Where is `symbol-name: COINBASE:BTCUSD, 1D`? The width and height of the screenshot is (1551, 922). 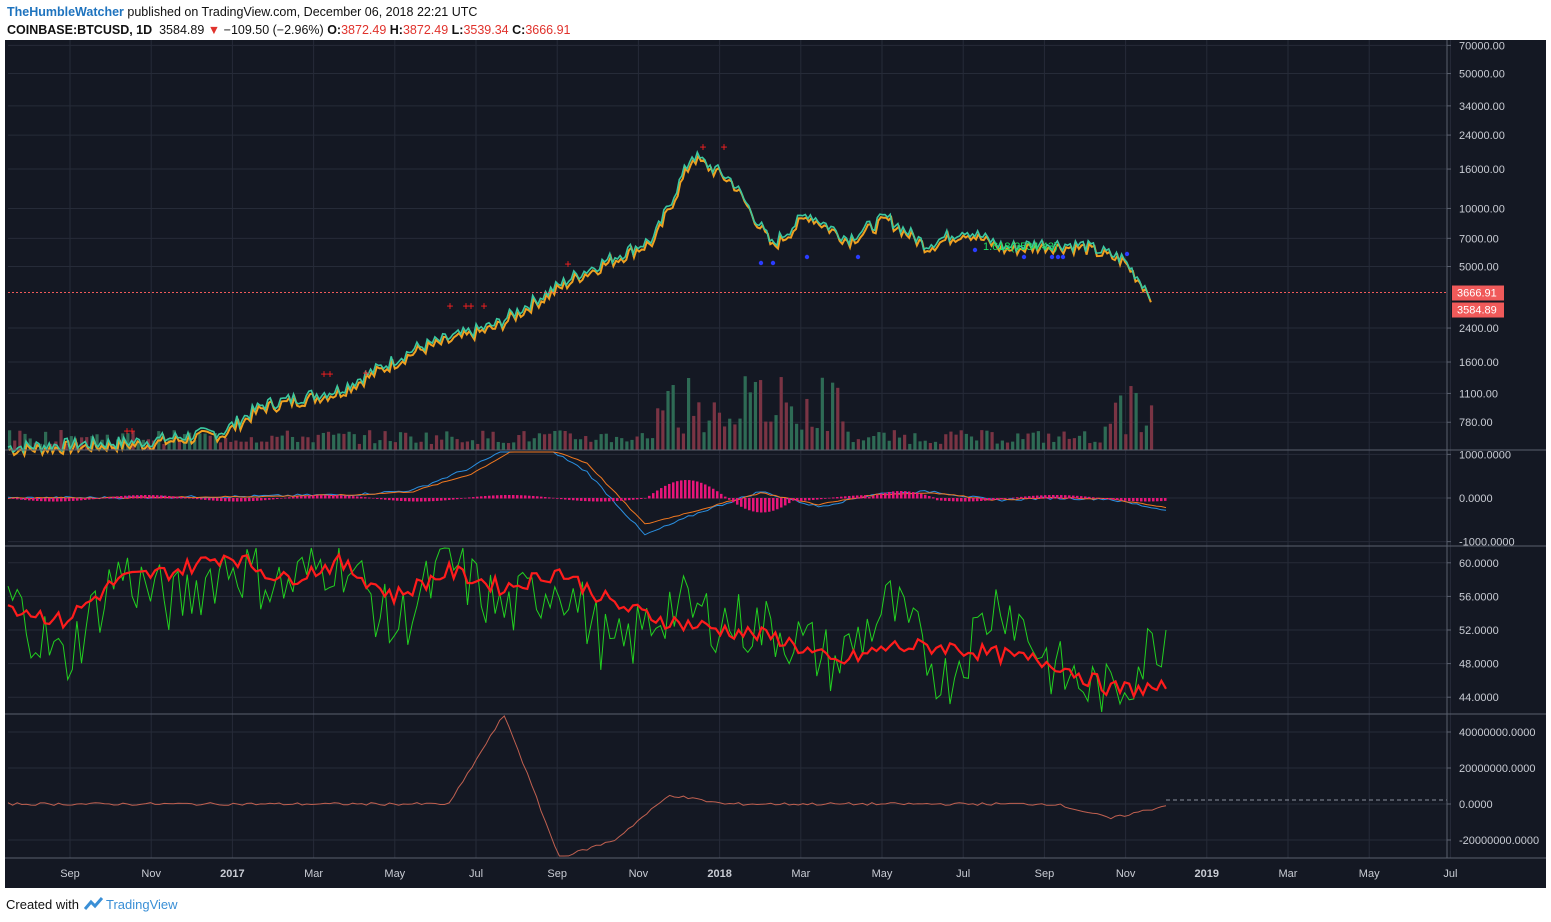
symbol-name: COINBASE:BTCUSD, 1D is located at coordinates (80, 30).